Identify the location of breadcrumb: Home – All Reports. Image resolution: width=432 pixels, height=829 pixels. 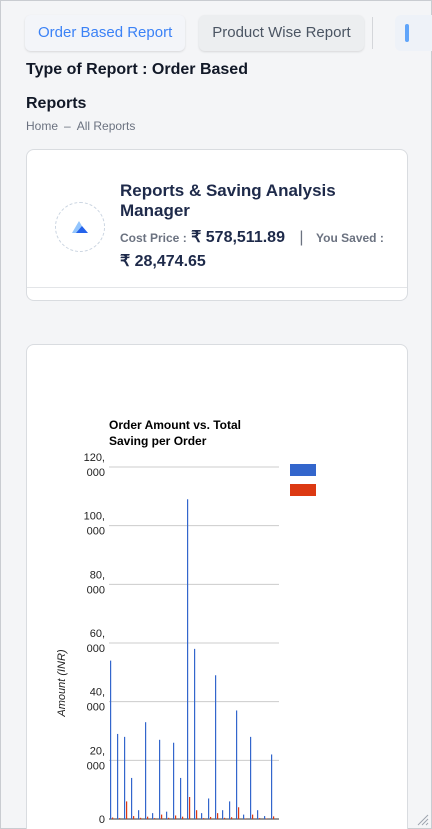
(80, 126).